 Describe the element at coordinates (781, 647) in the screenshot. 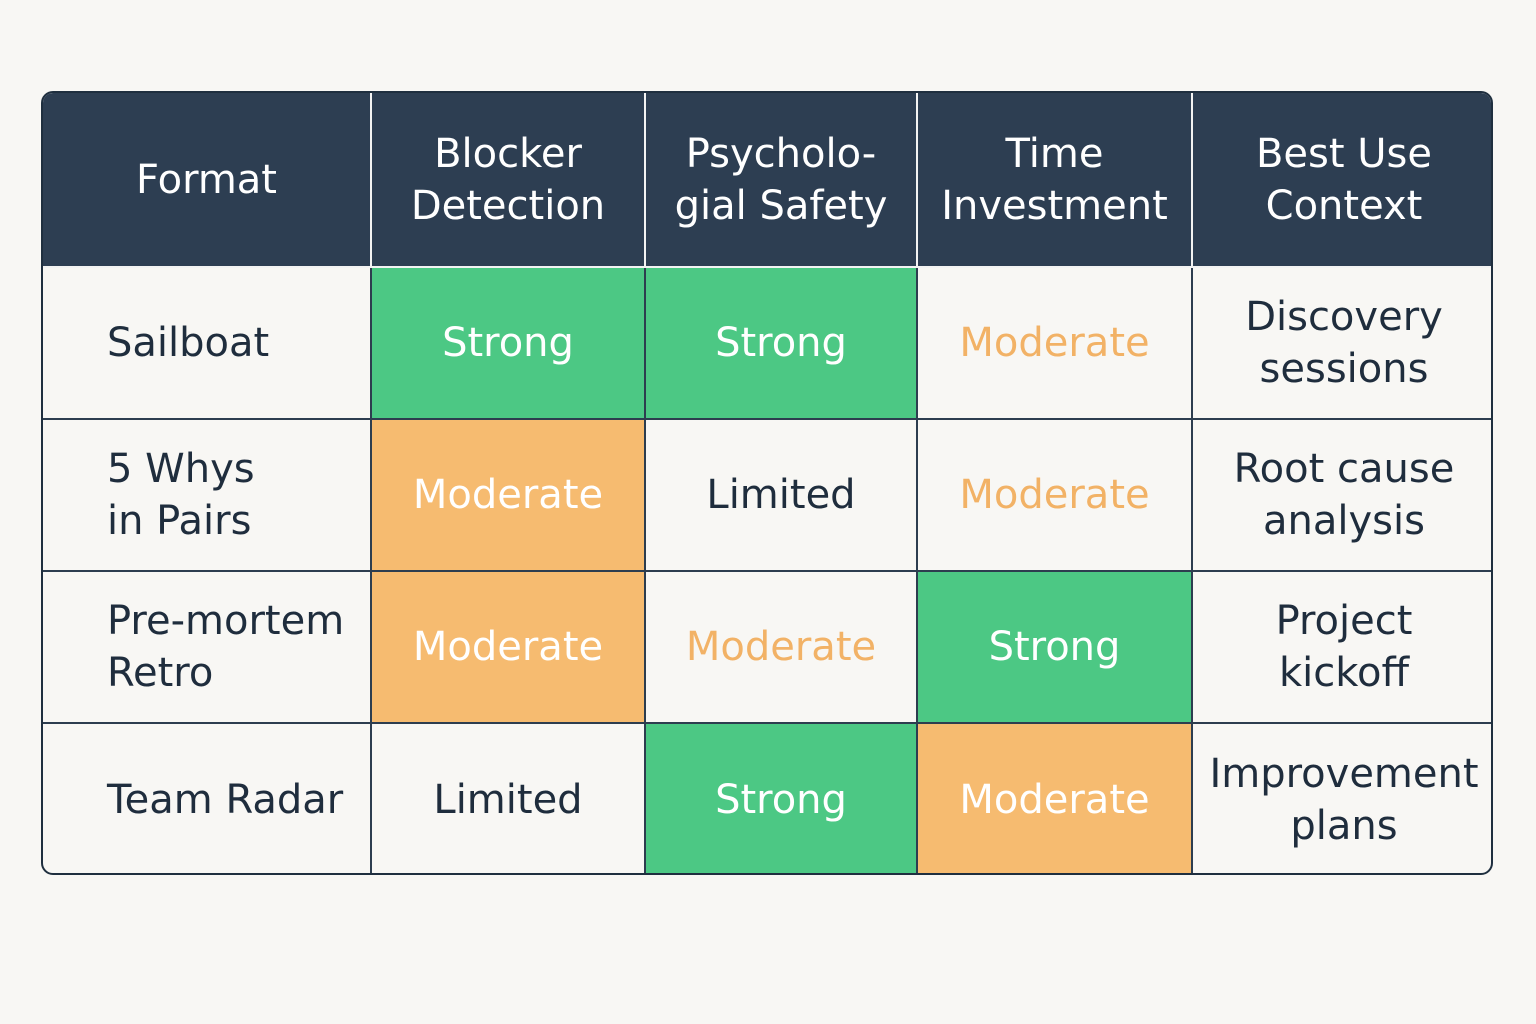

I see `psychological-safety-cell: Moderate` at that location.